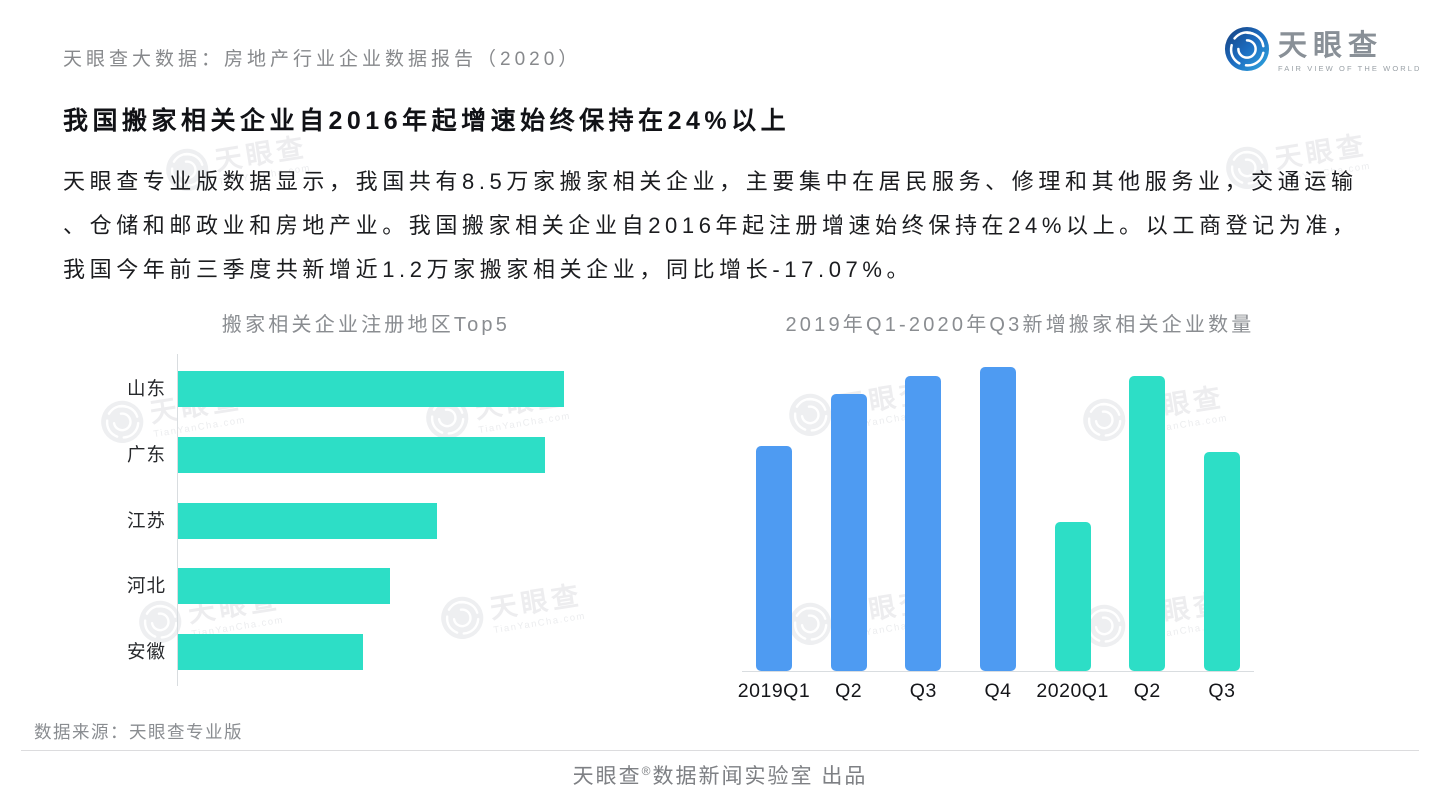 This screenshot has width=1440, height=810. I want to click on footer-credit: 天眼查®数据新闻实验室 出品, so click(720, 775).